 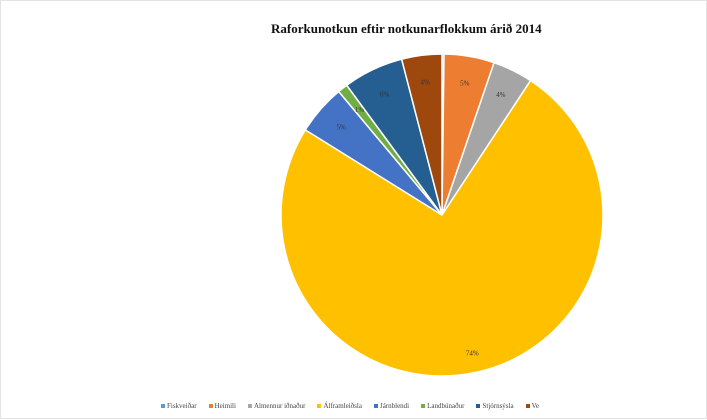 What do you see at coordinates (225, 406) in the screenshot?
I see `legend-label: Heimili` at bounding box center [225, 406].